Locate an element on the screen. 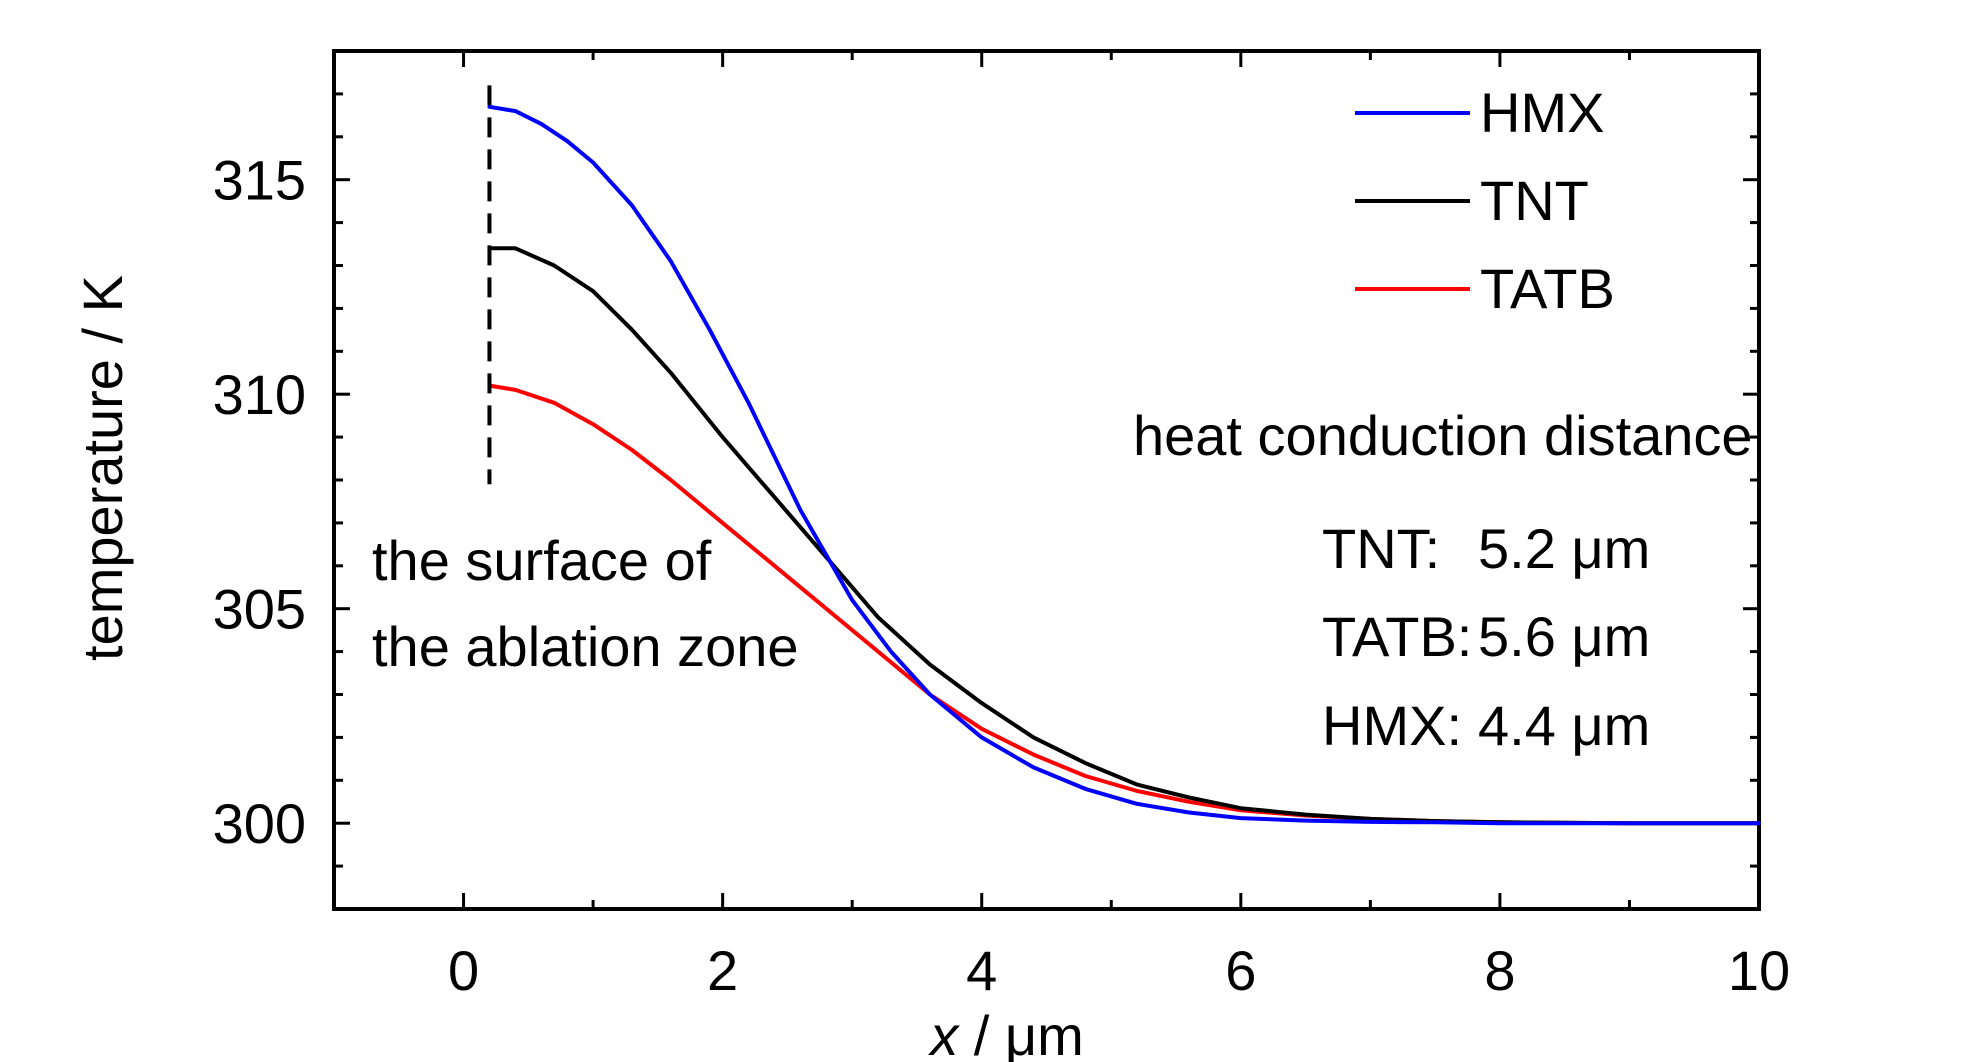  x-tick-label: 6 is located at coordinates (1240, 970).